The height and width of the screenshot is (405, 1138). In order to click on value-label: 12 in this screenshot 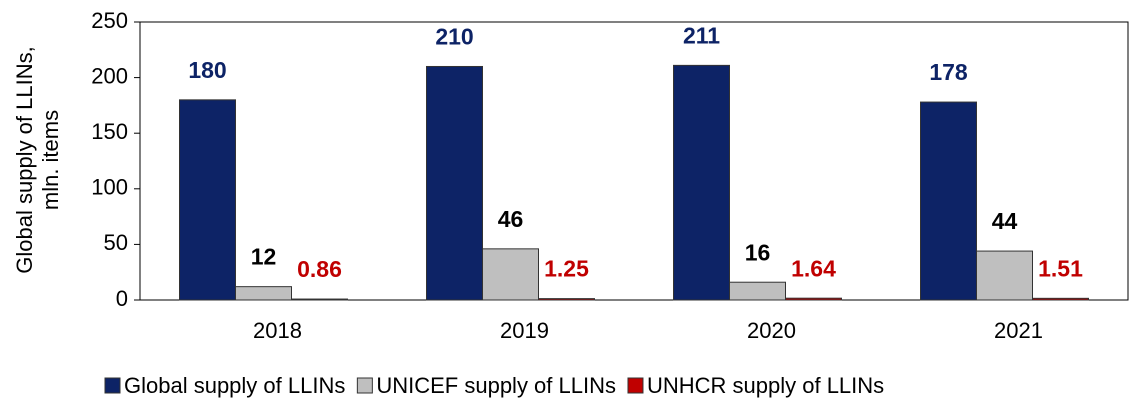, I will do `click(264, 257)`.